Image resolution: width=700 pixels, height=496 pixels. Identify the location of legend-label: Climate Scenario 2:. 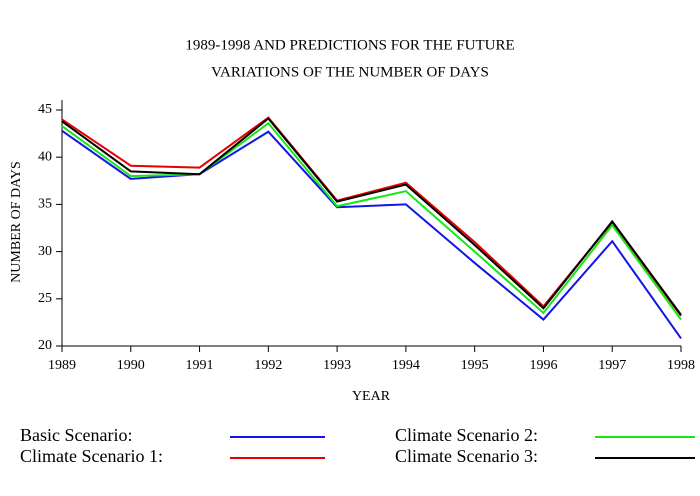
(466, 435).